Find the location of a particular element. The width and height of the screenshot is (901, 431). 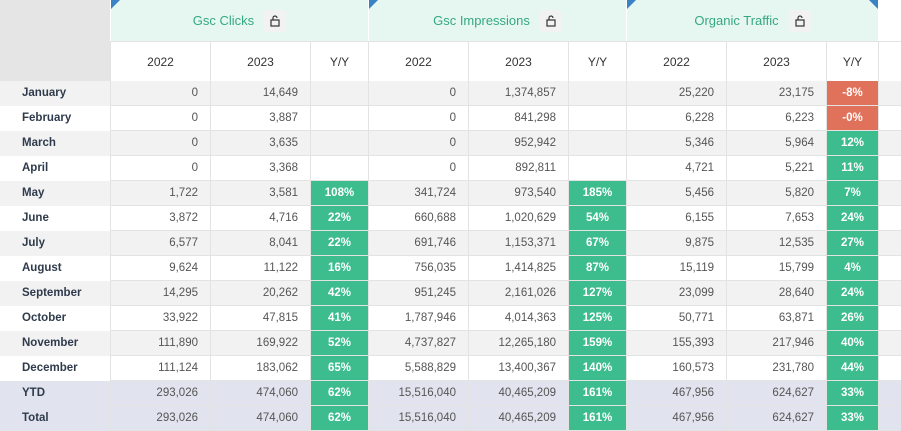

value-cell: 6,155 is located at coordinates (676, 218).